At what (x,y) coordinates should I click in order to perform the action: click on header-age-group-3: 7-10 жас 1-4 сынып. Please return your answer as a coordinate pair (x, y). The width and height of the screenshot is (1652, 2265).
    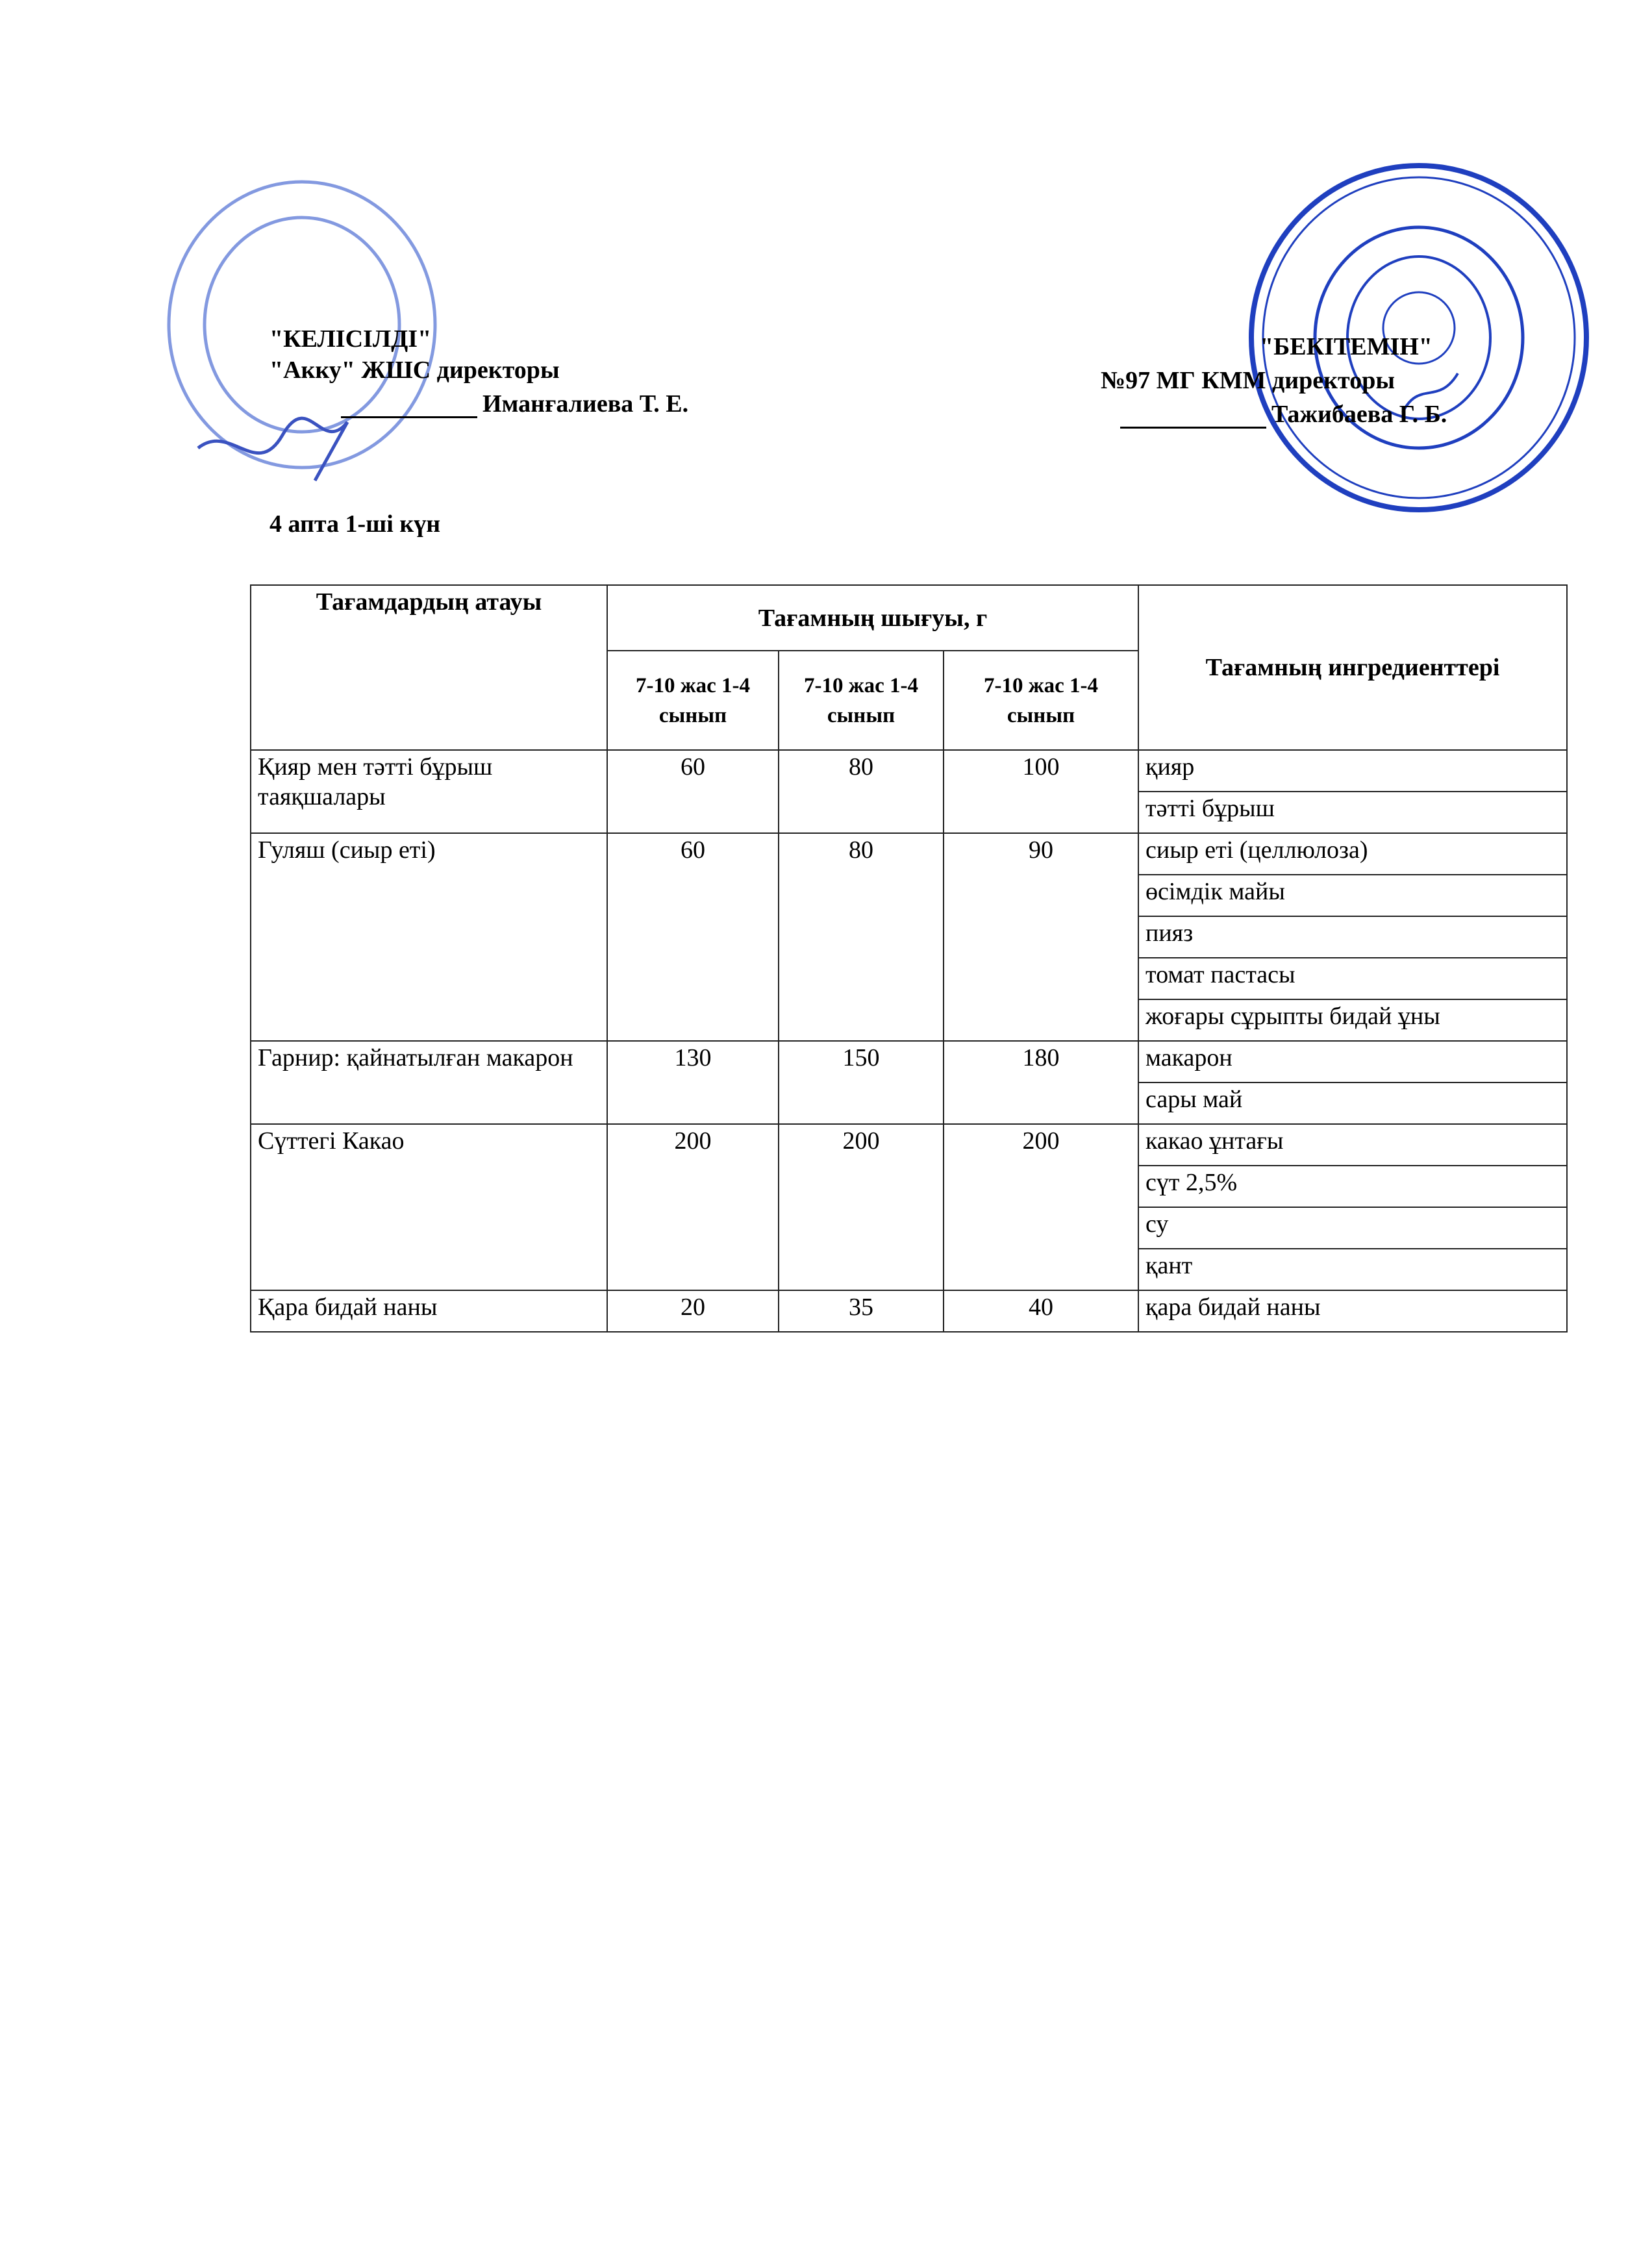
    Looking at the image, I should click on (1041, 700).